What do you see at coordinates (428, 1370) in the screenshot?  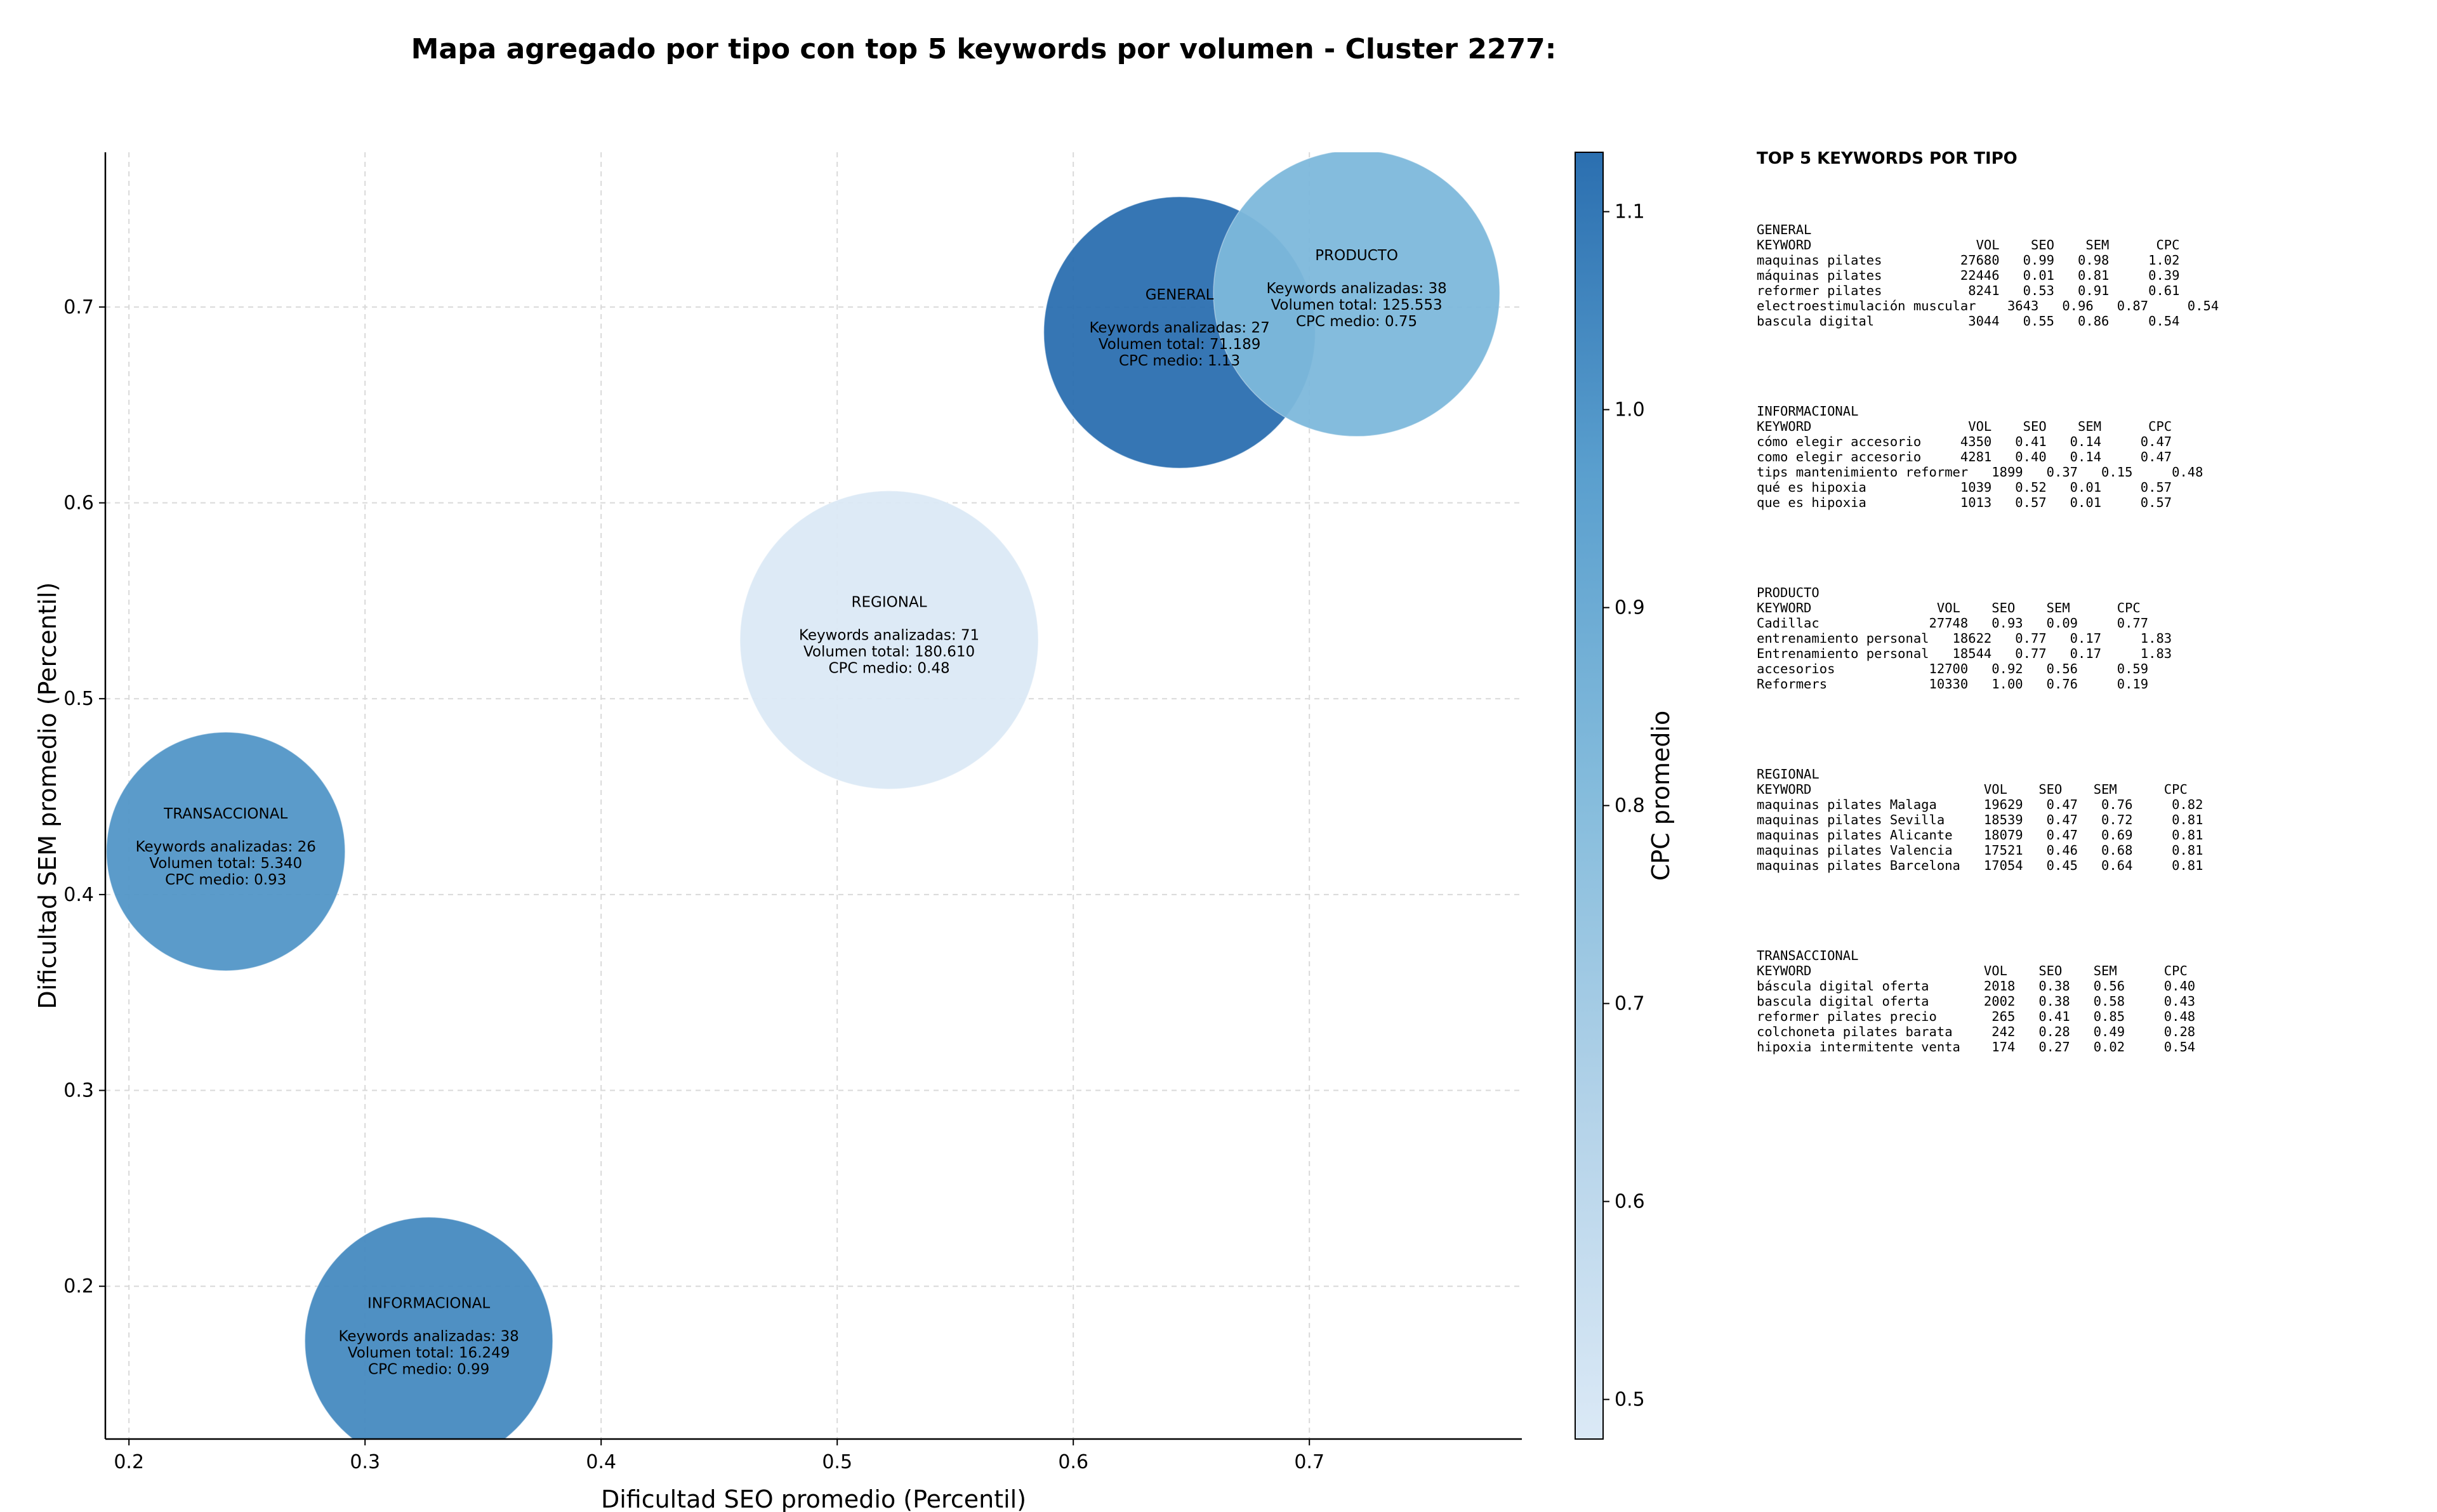 I see `bubble-cpc-label: CPC medio: 0.99` at bounding box center [428, 1370].